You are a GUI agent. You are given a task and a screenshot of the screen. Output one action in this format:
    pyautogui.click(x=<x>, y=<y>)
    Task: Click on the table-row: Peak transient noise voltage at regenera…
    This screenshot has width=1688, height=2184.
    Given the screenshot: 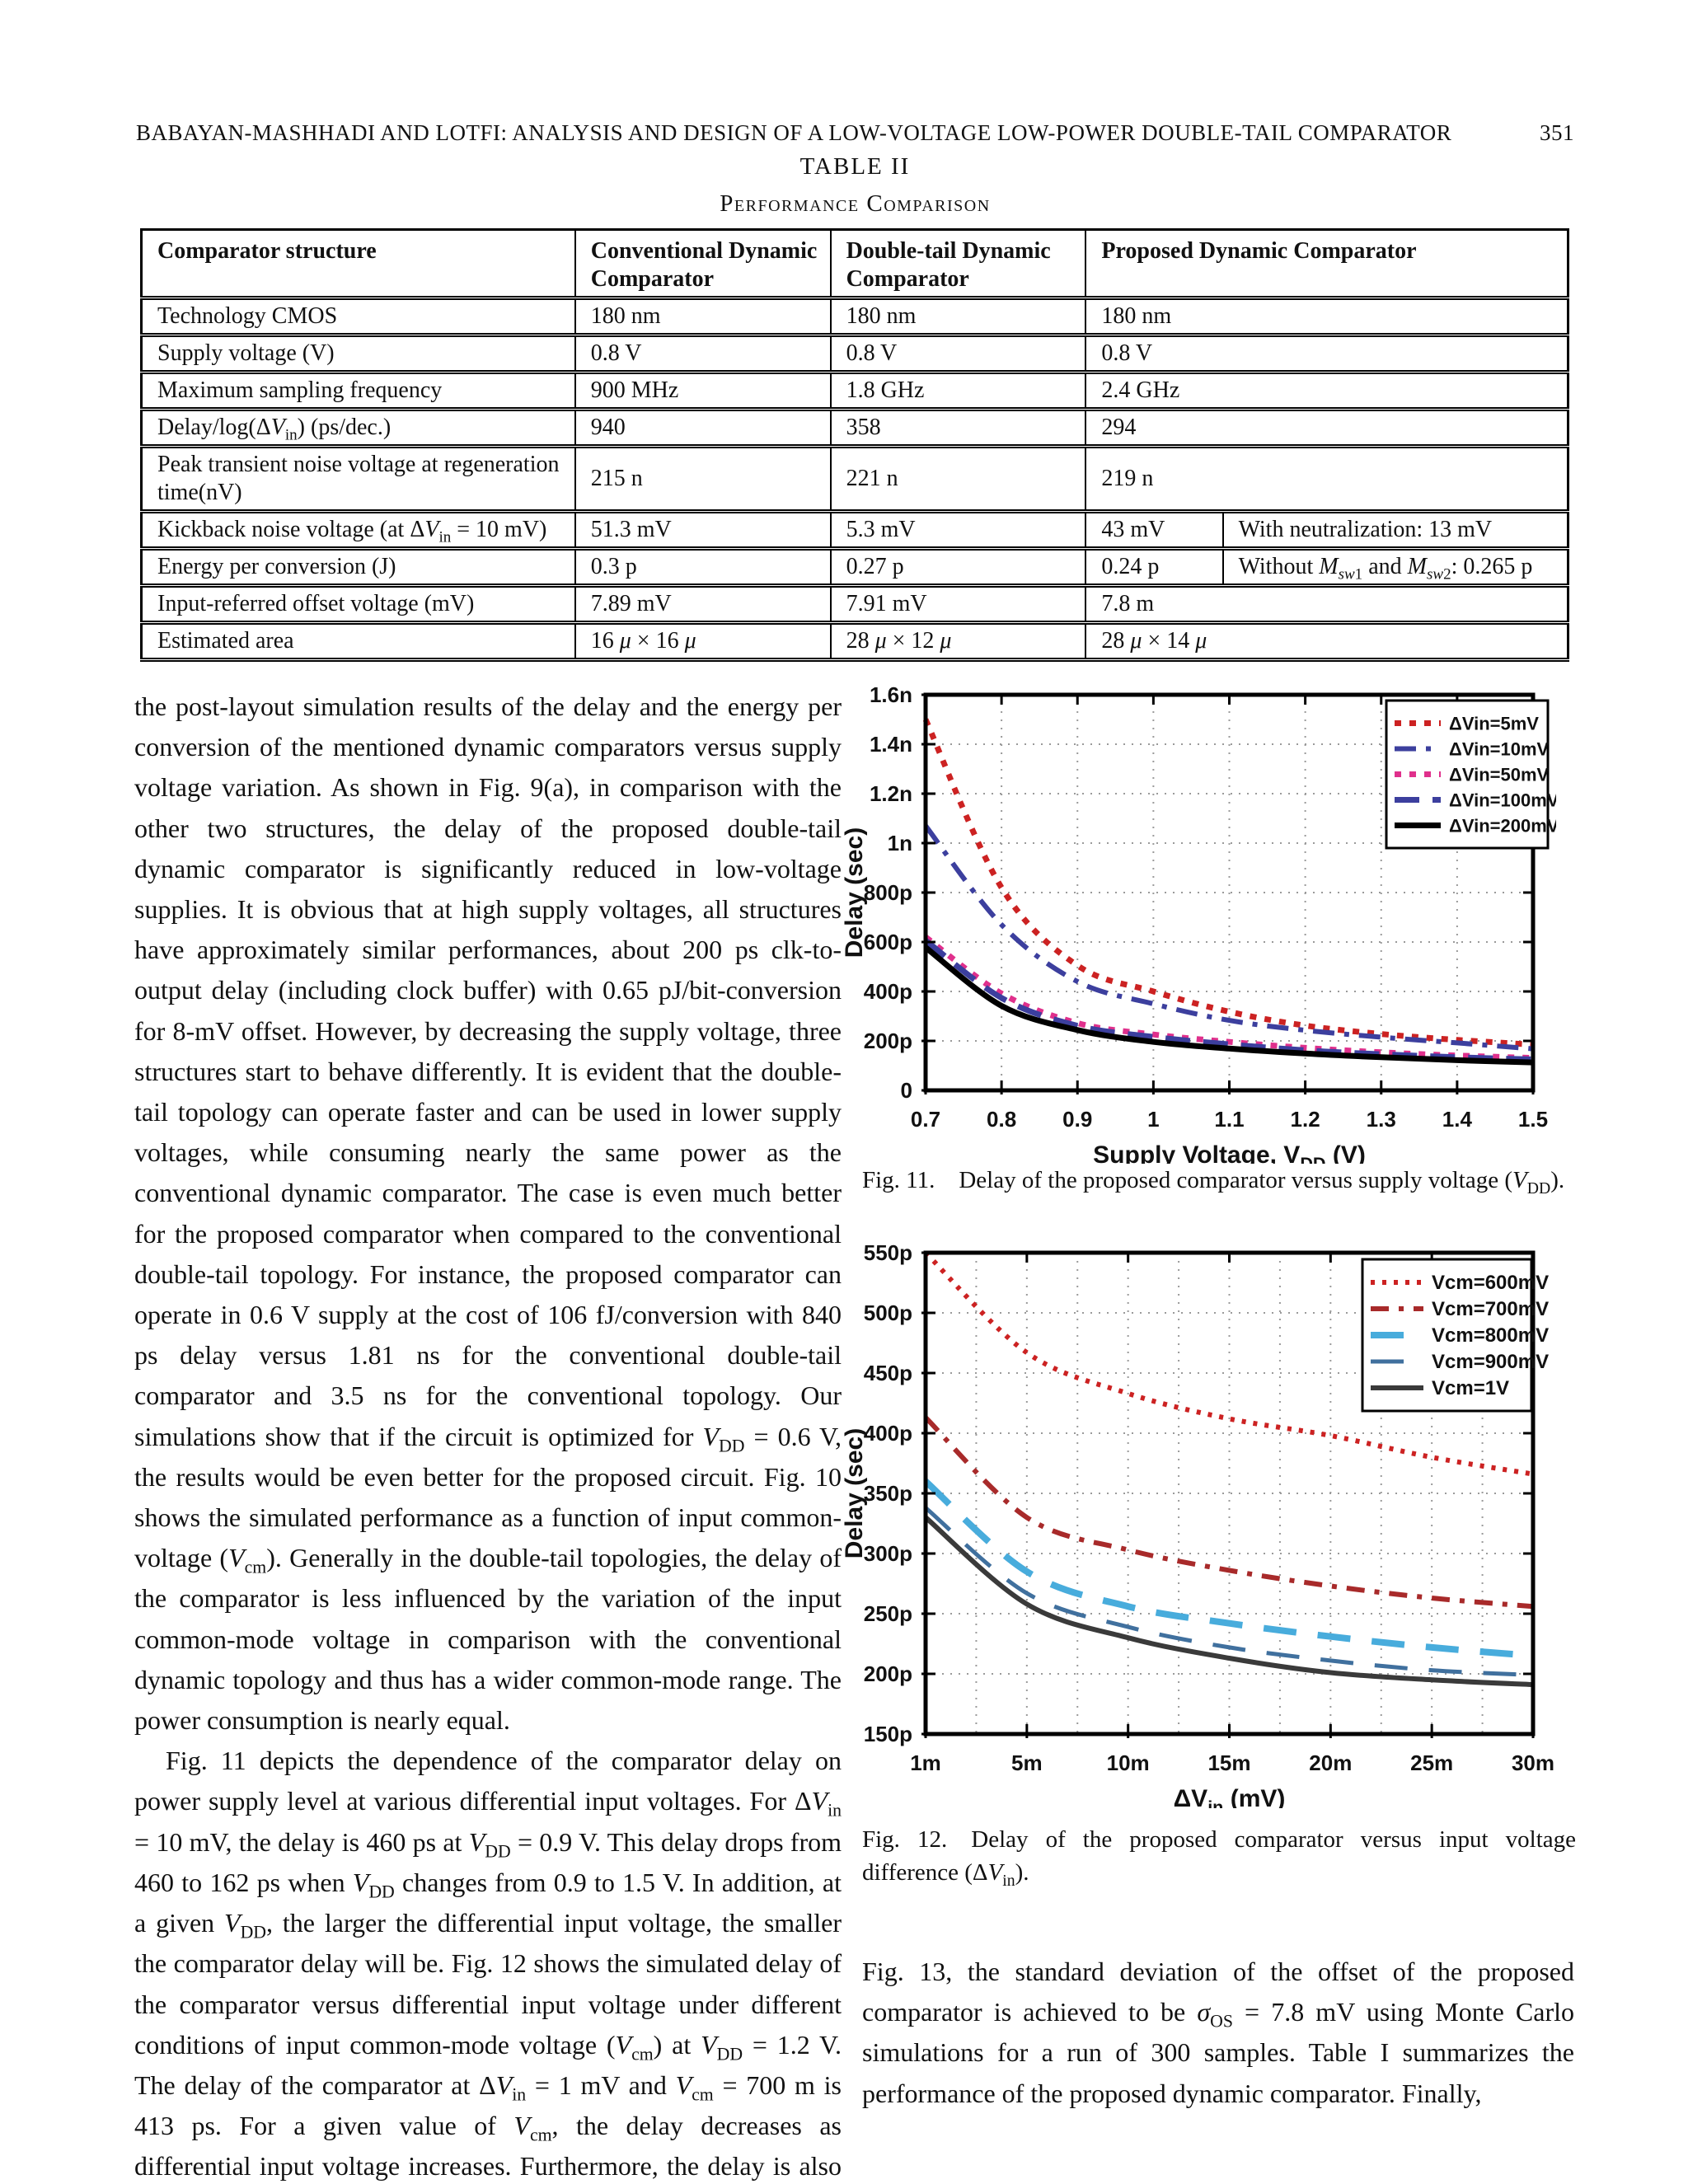 What is the action you would take?
    pyautogui.click(x=854, y=479)
    